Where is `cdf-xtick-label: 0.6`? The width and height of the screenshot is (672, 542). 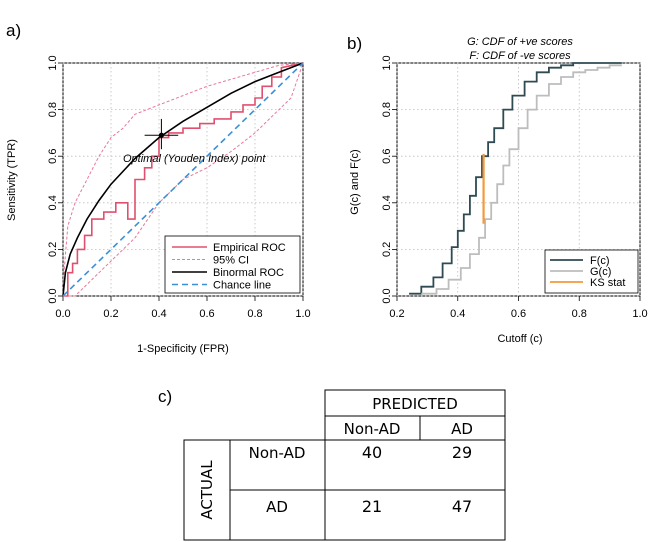
cdf-xtick-label: 0.6 is located at coordinates (518, 314).